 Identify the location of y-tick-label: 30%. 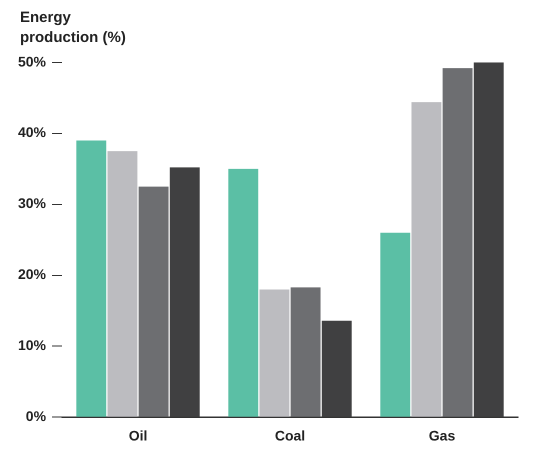
(32, 203).